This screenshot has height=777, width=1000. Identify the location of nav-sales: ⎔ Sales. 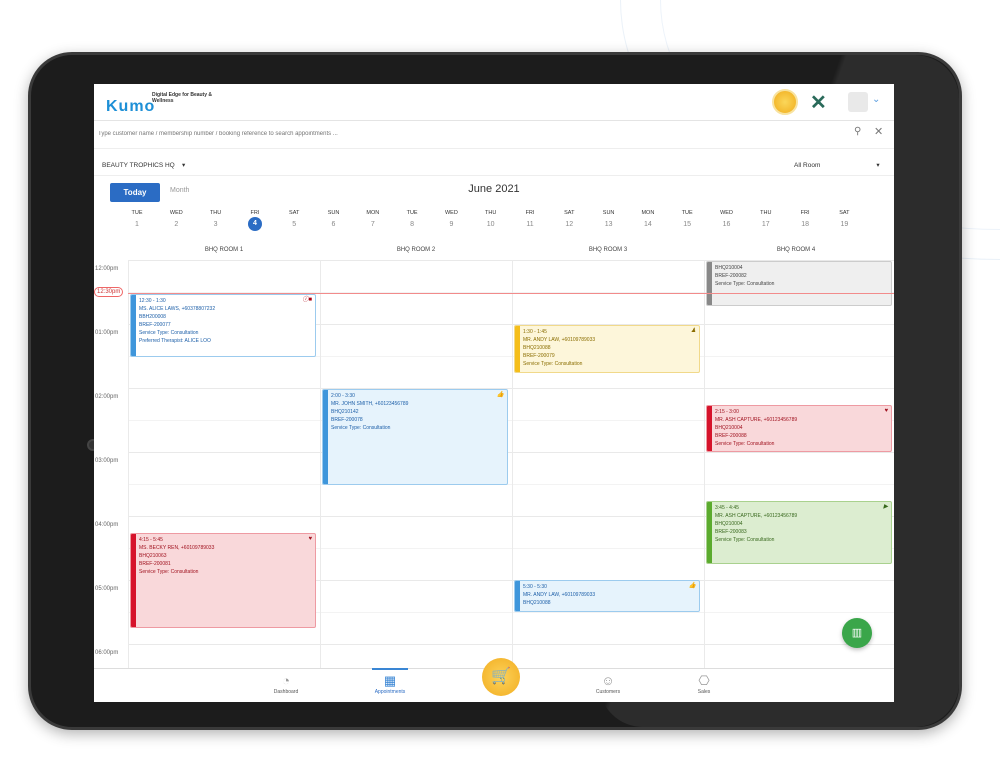
(704, 684).